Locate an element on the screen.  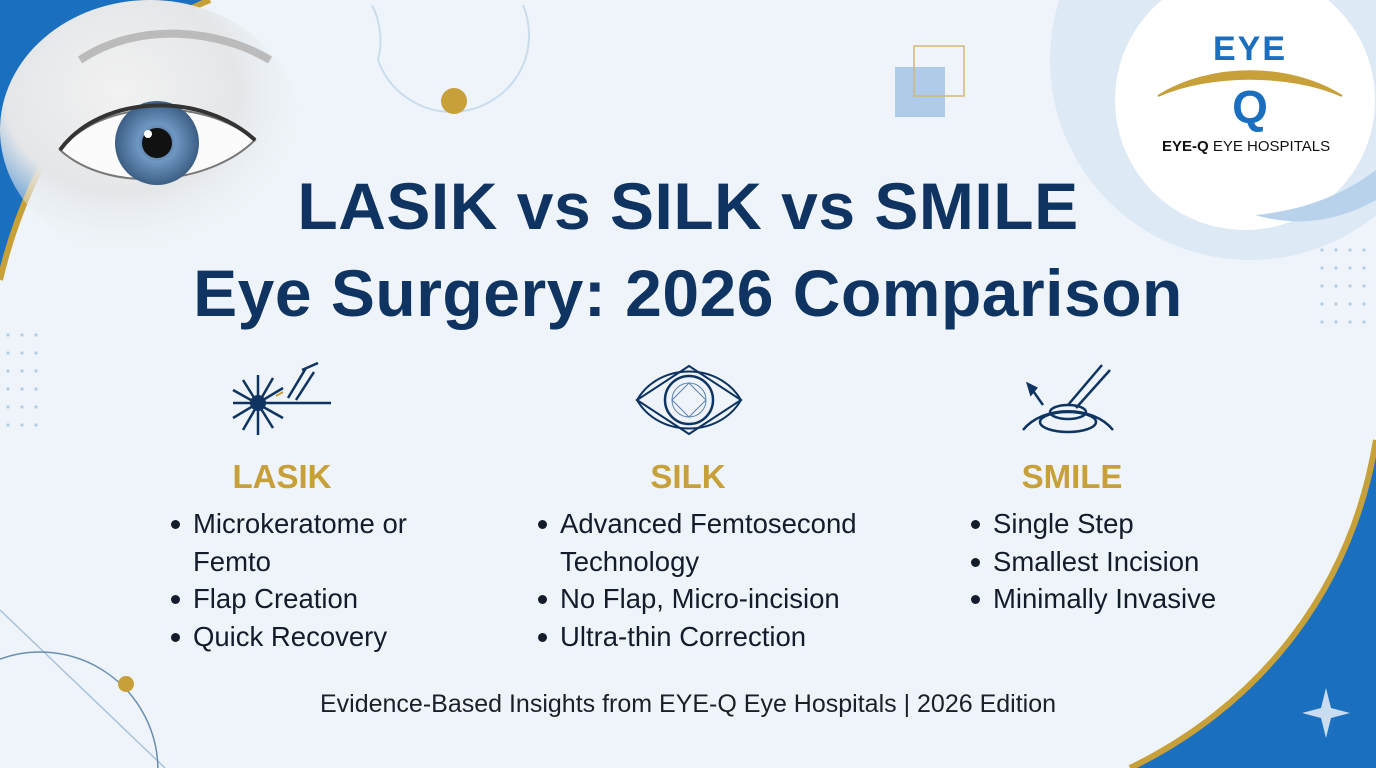
list-item: No Flap, Micro-incision is located at coordinates (726, 599).